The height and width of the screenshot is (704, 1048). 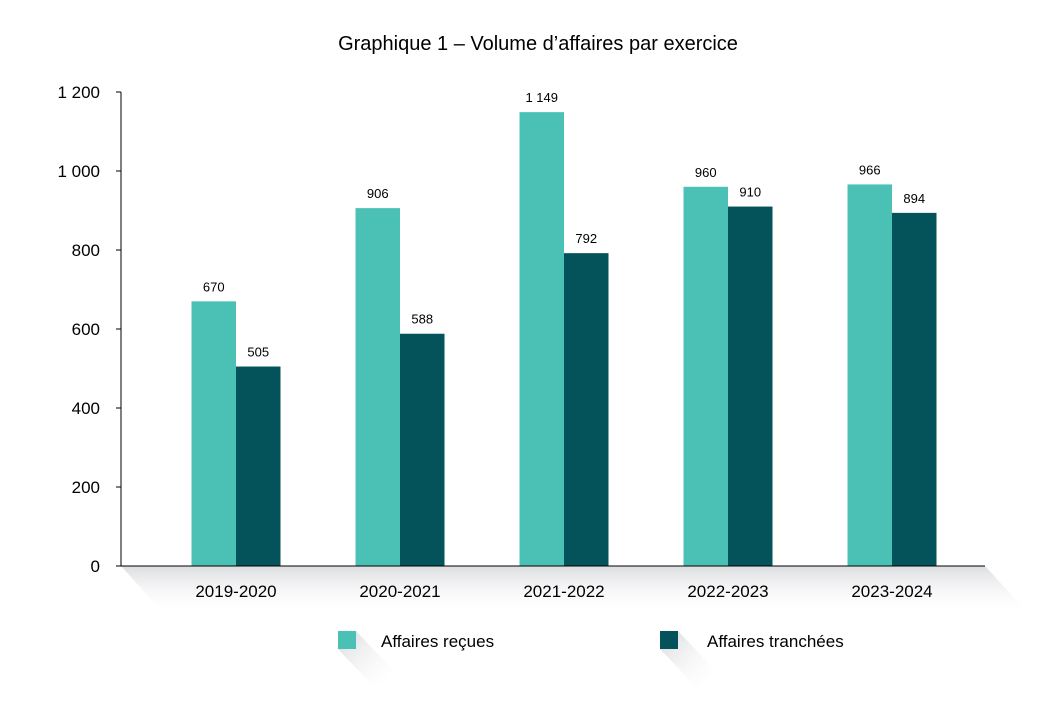 What do you see at coordinates (86, 487) in the screenshot?
I see `y-tick-label: 200` at bounding box center [86, 487].